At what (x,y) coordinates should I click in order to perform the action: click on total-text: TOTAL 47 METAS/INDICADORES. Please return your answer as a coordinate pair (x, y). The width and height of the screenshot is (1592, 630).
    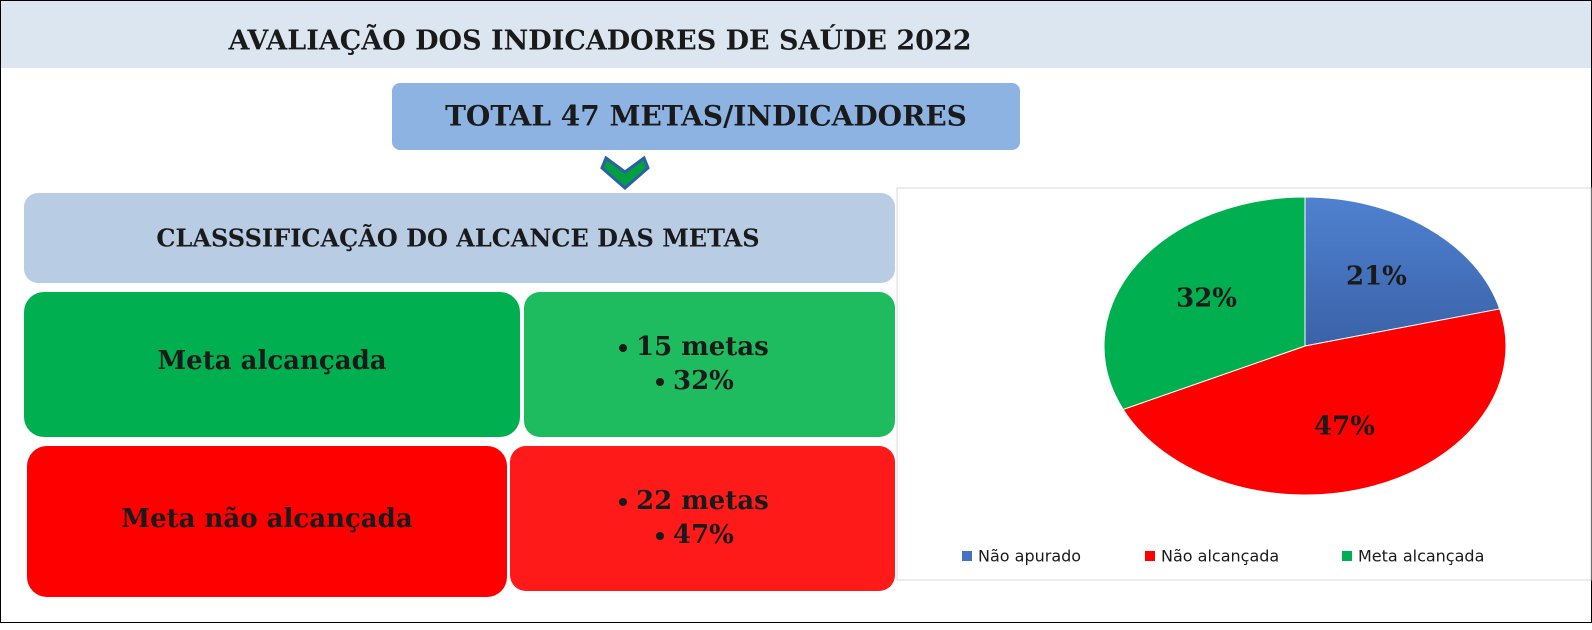
    Looking at the image, I should click on (706, 116).